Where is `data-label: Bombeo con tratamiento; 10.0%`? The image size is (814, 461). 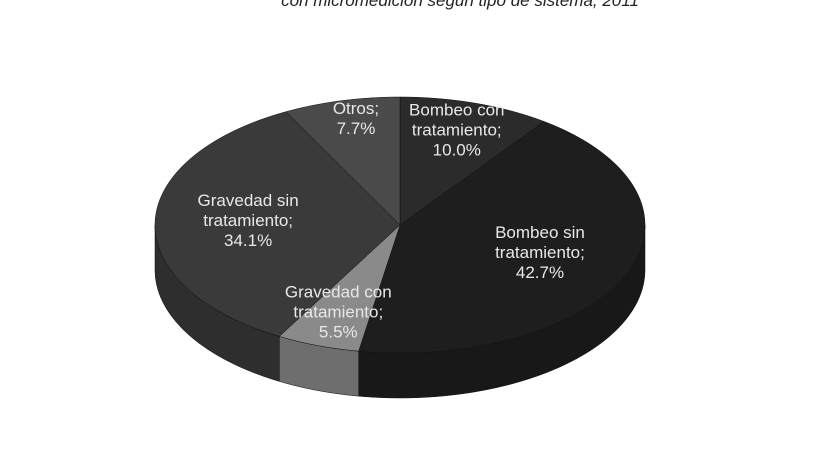
data-label: Bombeo con tratamiento; 10.0% is located at coordinates (456, 130).